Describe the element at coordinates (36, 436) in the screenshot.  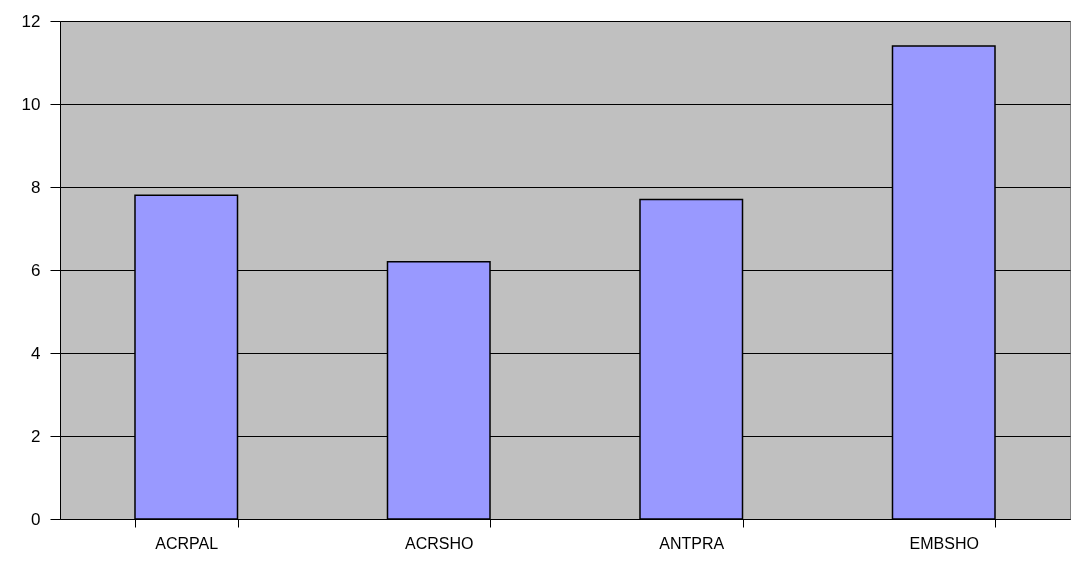
I see `y-tick-label: 2` at that location.